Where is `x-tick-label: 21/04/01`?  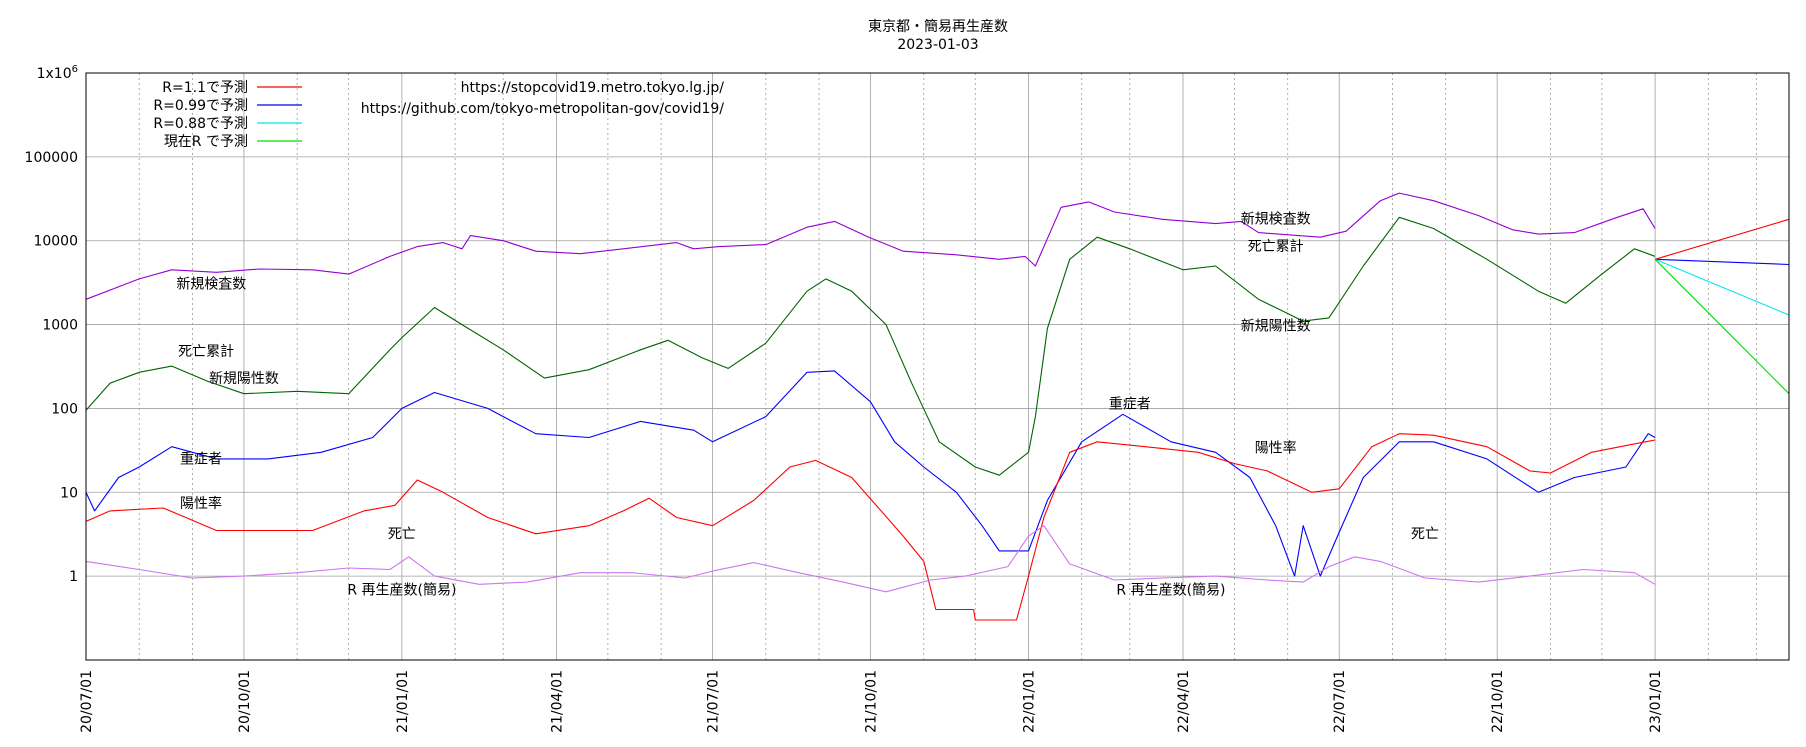
x-tick-label: 21/04/01 is located at coordinates (557, 701).